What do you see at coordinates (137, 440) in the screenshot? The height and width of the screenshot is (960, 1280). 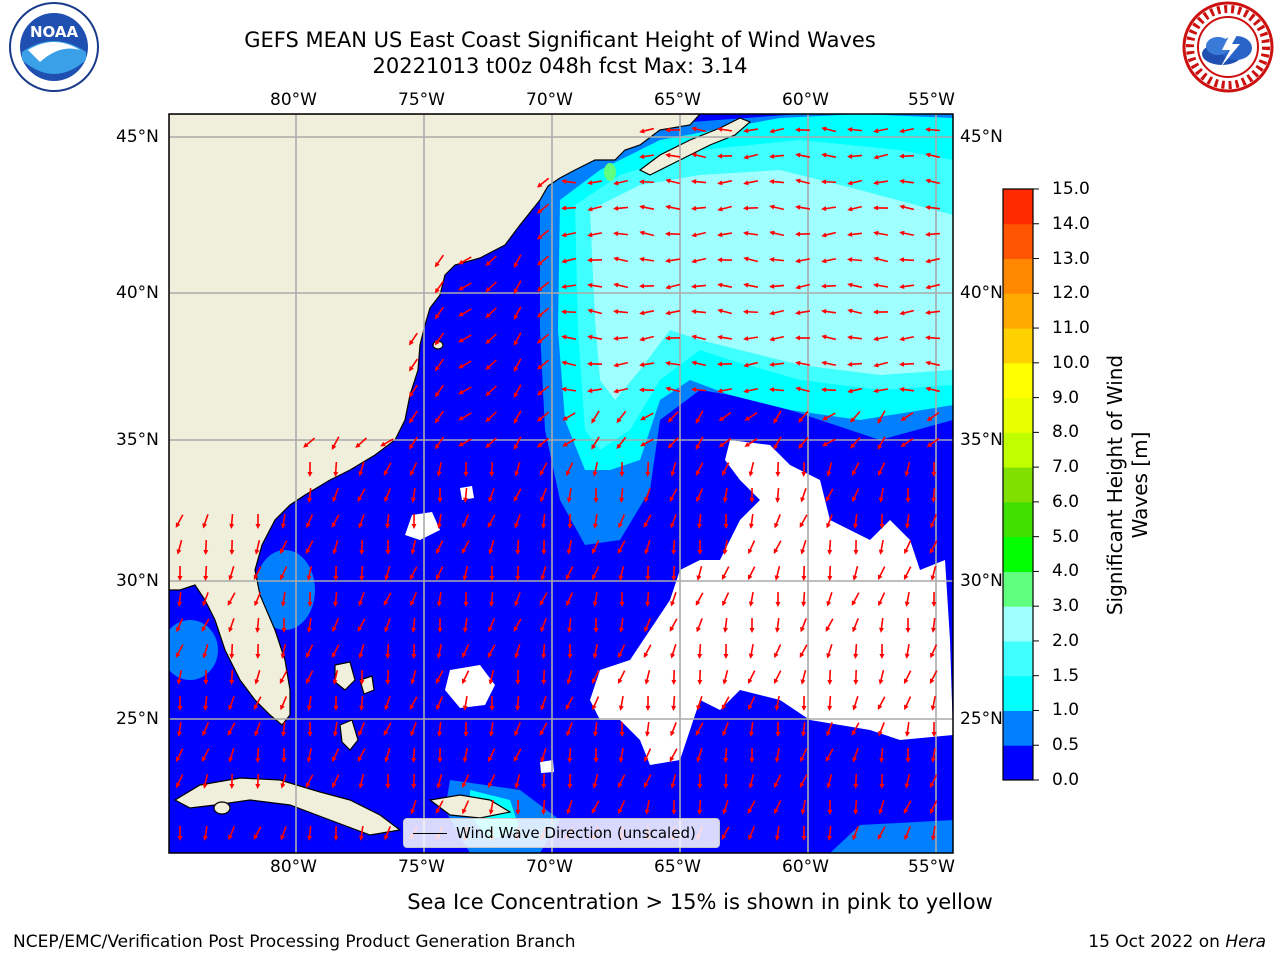 I see `lat-label-left: 35°N` at bounding box center [137, 440].